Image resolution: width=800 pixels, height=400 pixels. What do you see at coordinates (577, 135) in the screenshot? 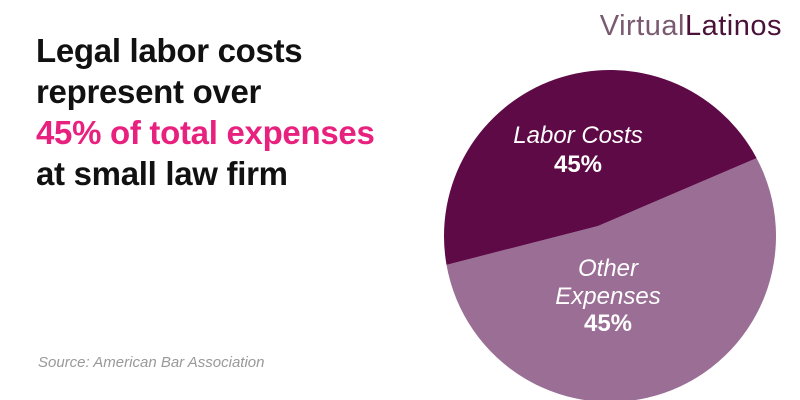
I see `labor-costs-label: Labor Costs` at bounding box center [577, 135].